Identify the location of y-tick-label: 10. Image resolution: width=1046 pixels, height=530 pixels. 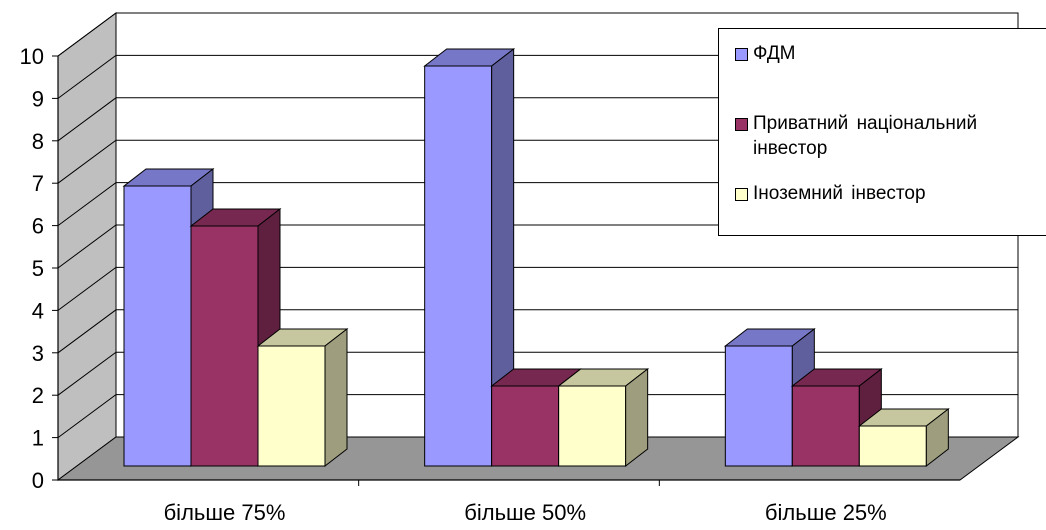
(32, 56).